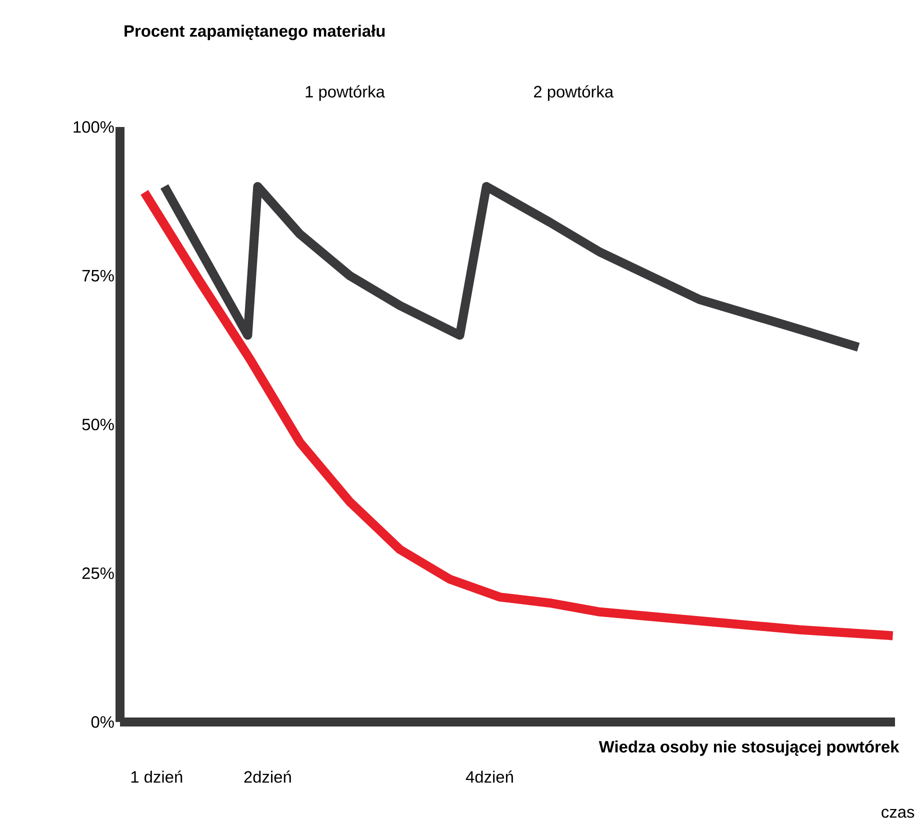 This screenshot has height=831, width=917. I want to click on text: 2 powtórka, so click(574, 93).